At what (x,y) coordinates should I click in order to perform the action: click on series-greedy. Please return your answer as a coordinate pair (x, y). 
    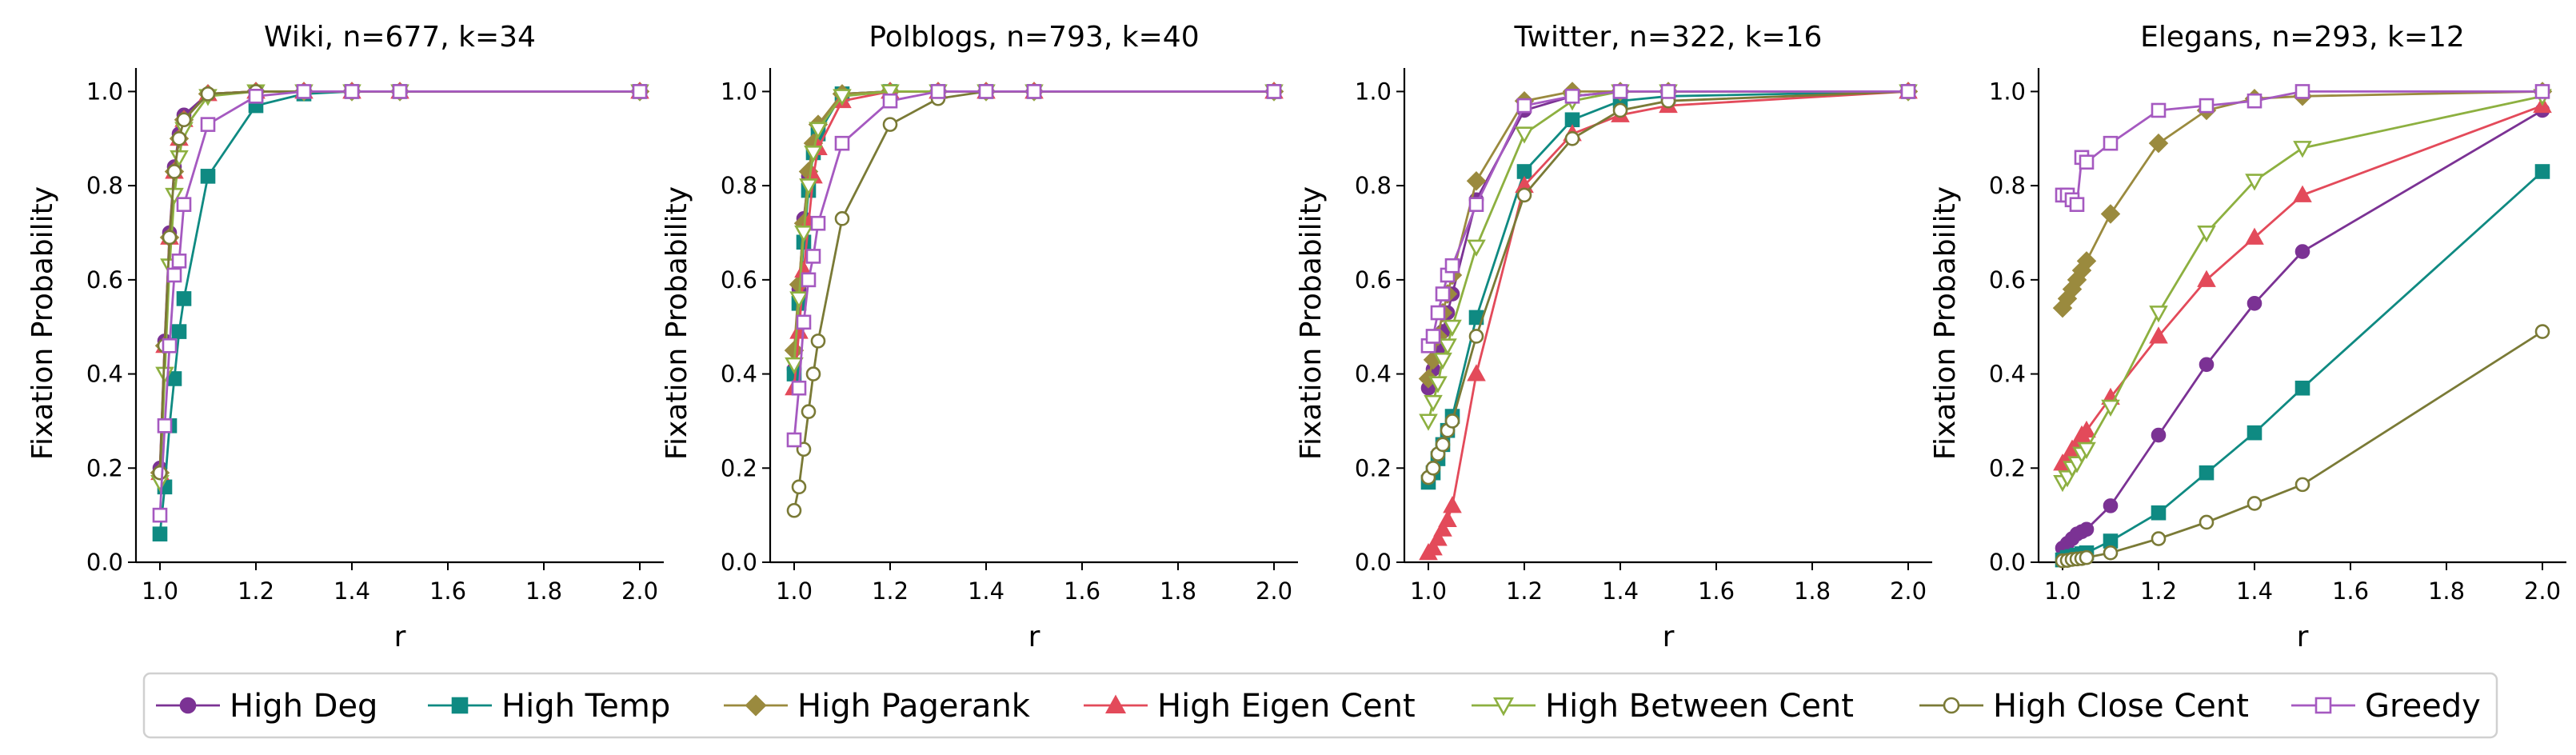
    Looking at the image, I should click on (400, 303).